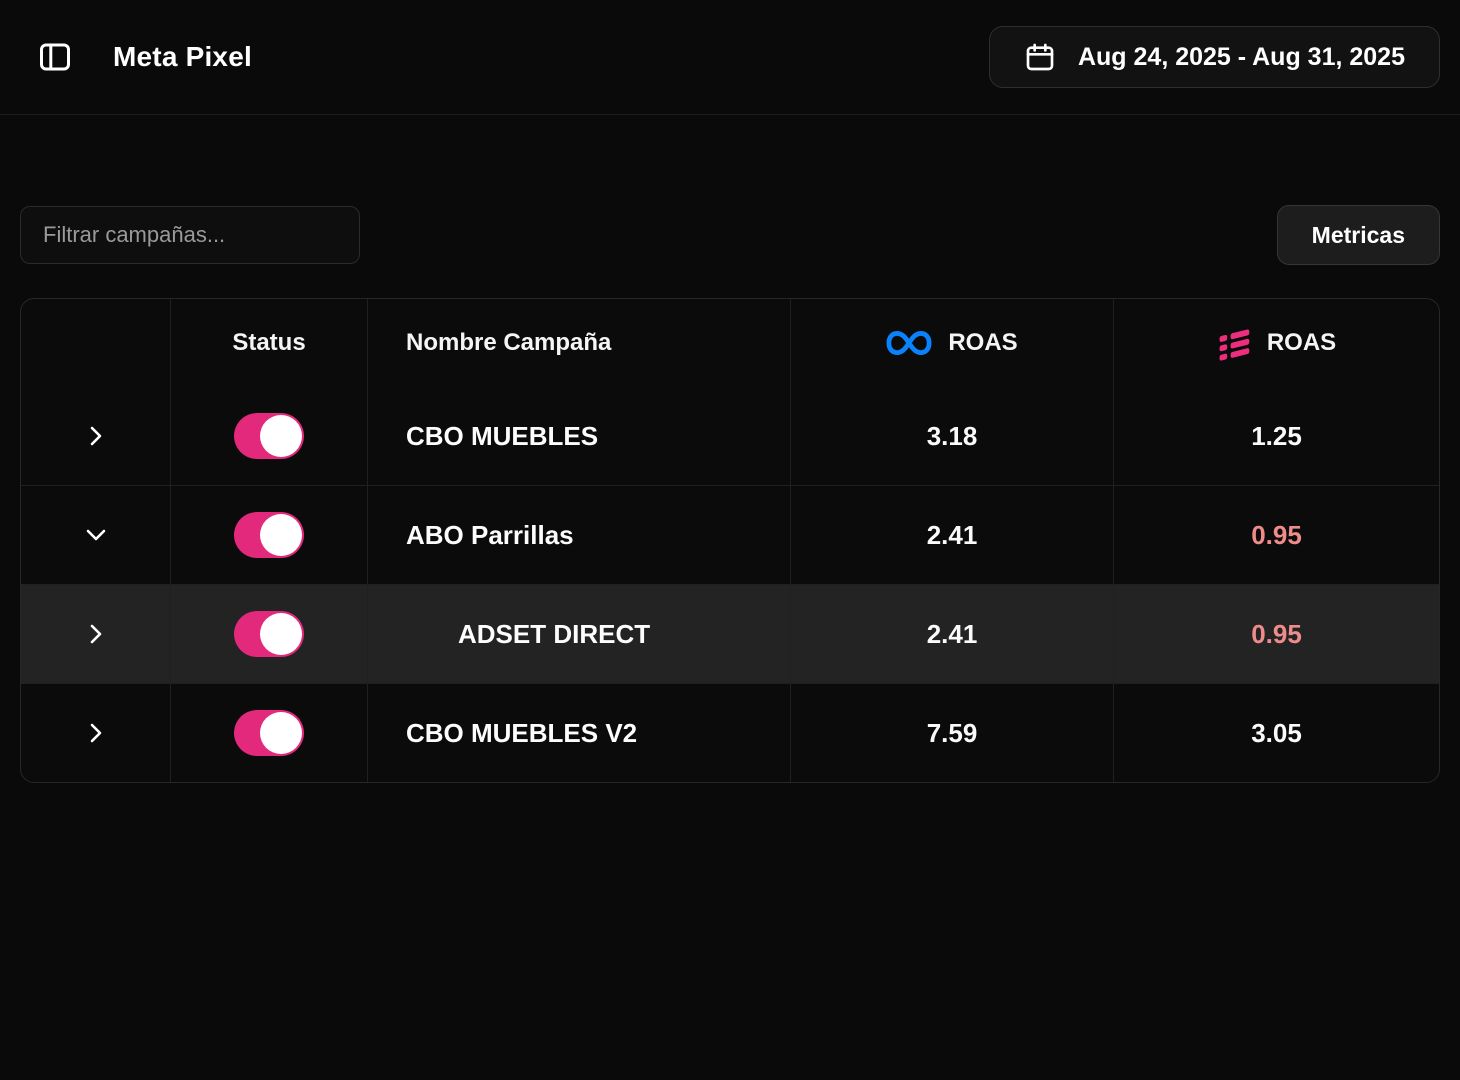  I want to click on pixel-roas-cell: 1.25, so click(1276, 436).